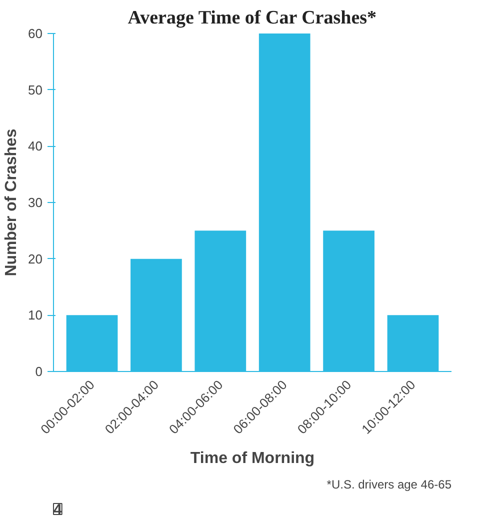 Image resolution: width=486 pixels, height=519 pixels. I want to click on text: 4, so click(58, 510).